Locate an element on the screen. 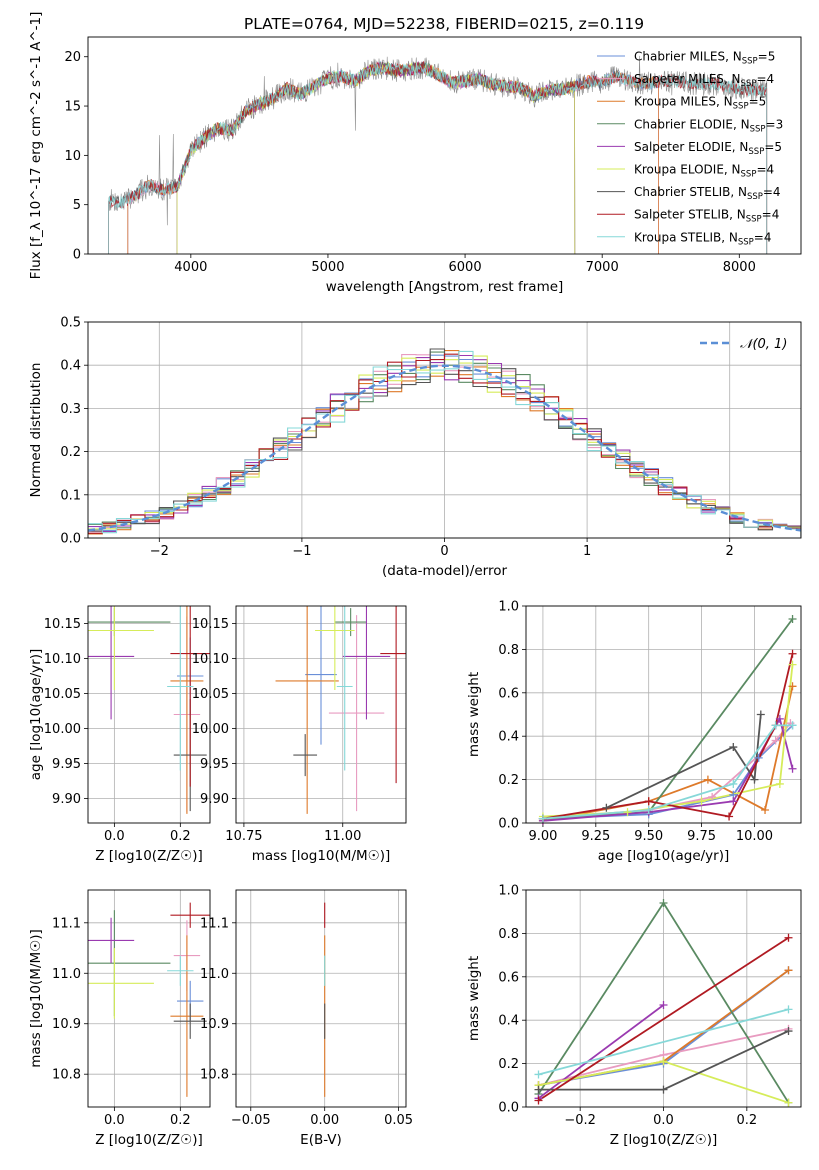 Image resolution: width=819 pixels, height=1170 pixels. legend-label-text: Kroupa MILES, N is located at coordinates (683, 102).